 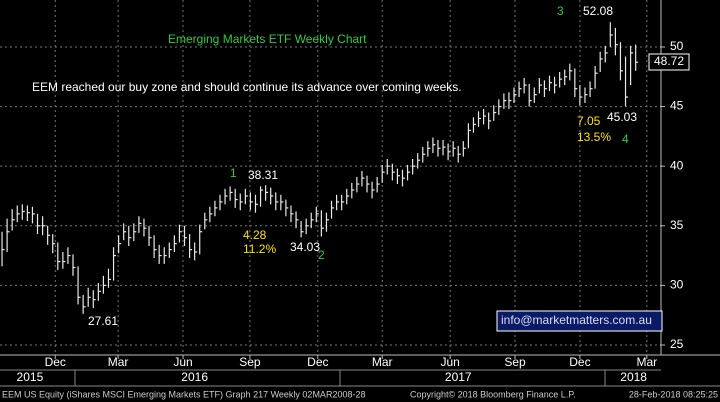 I want to click on annotation: 4.28, so click(x=255, y=235).